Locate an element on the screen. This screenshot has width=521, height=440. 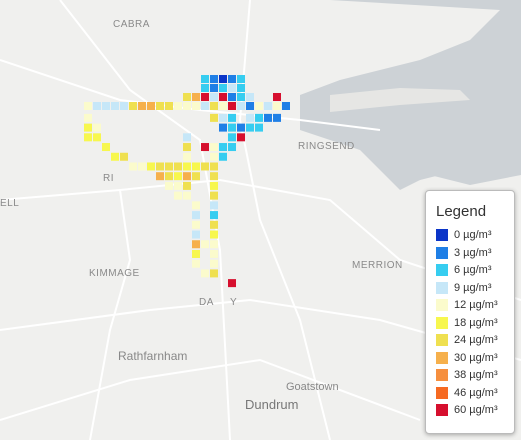
legend-label: 30 µg/m³ is located at coordinates (476, 357).